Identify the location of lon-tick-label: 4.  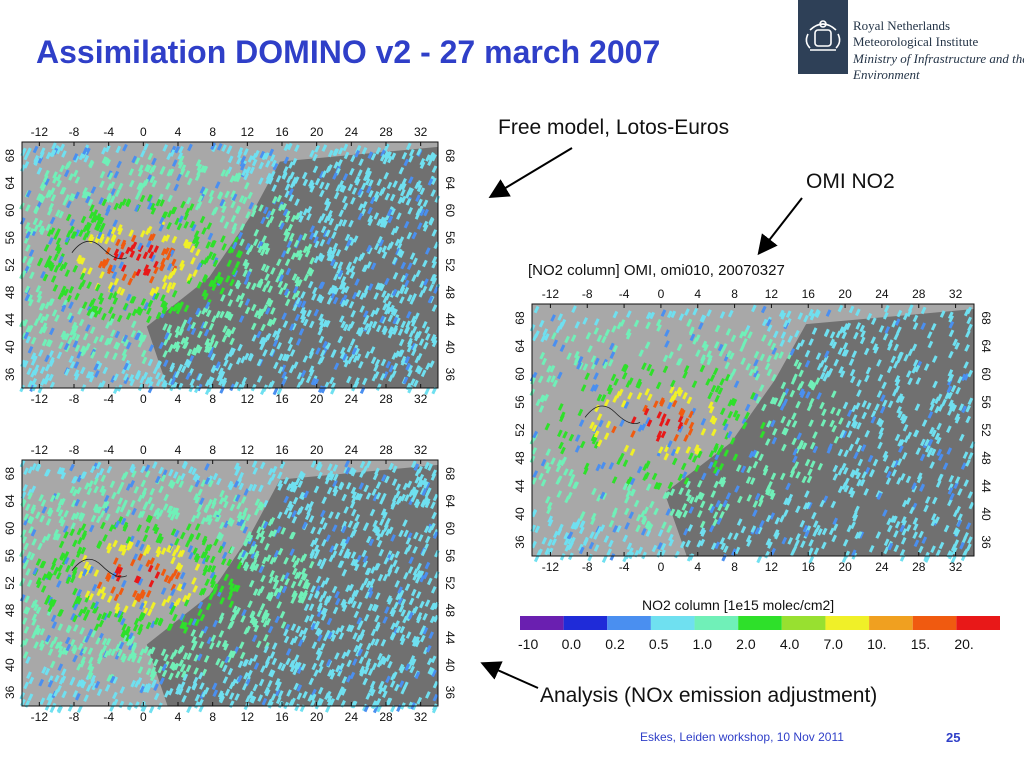
(178, 399).